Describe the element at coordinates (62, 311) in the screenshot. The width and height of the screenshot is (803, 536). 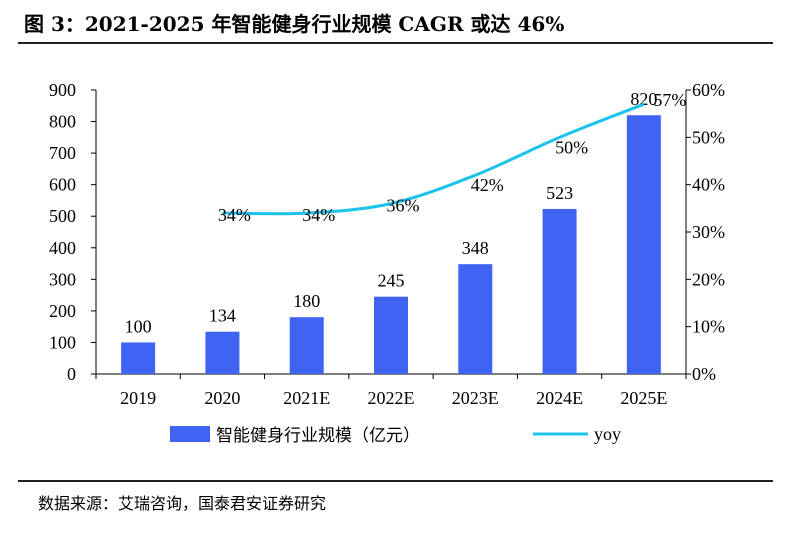
I see `left-axis-tick-label: 200` at that location.